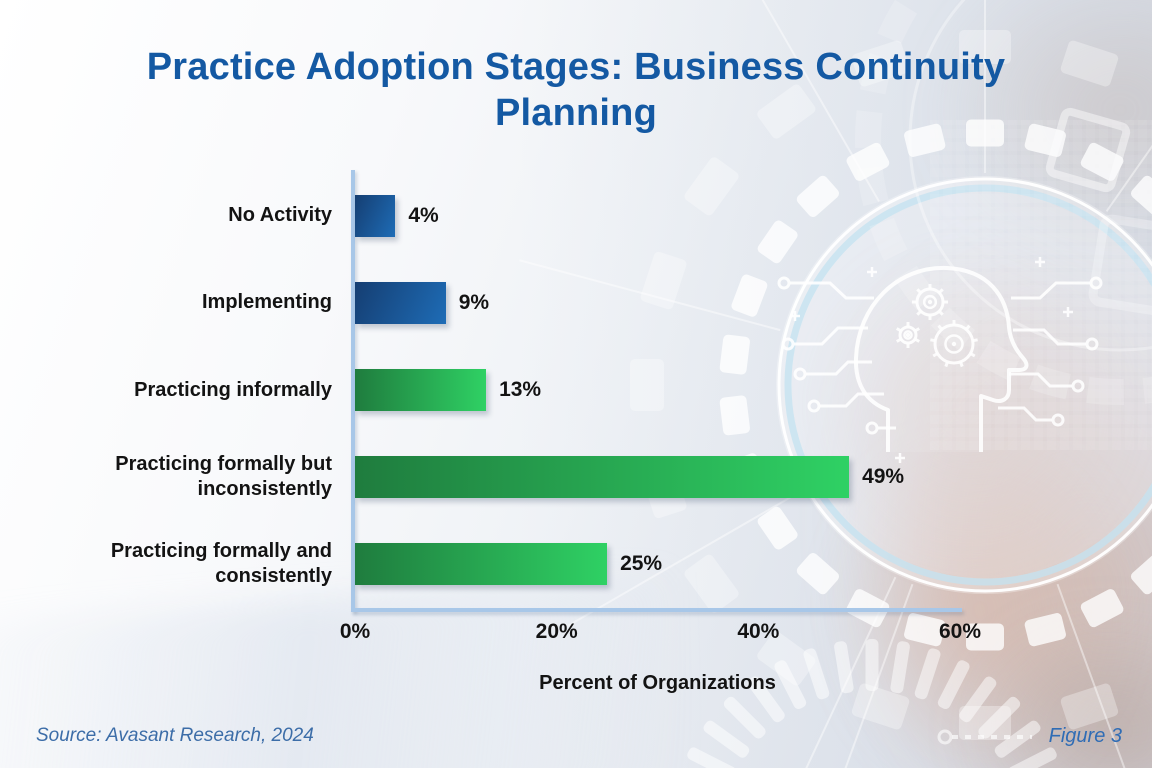 The image size is (1152, 768). What do you see at coordinates (1085, 736) in the screenshot?
I see `figure-caption: Figure 3` at bounding box center [1085, 736].